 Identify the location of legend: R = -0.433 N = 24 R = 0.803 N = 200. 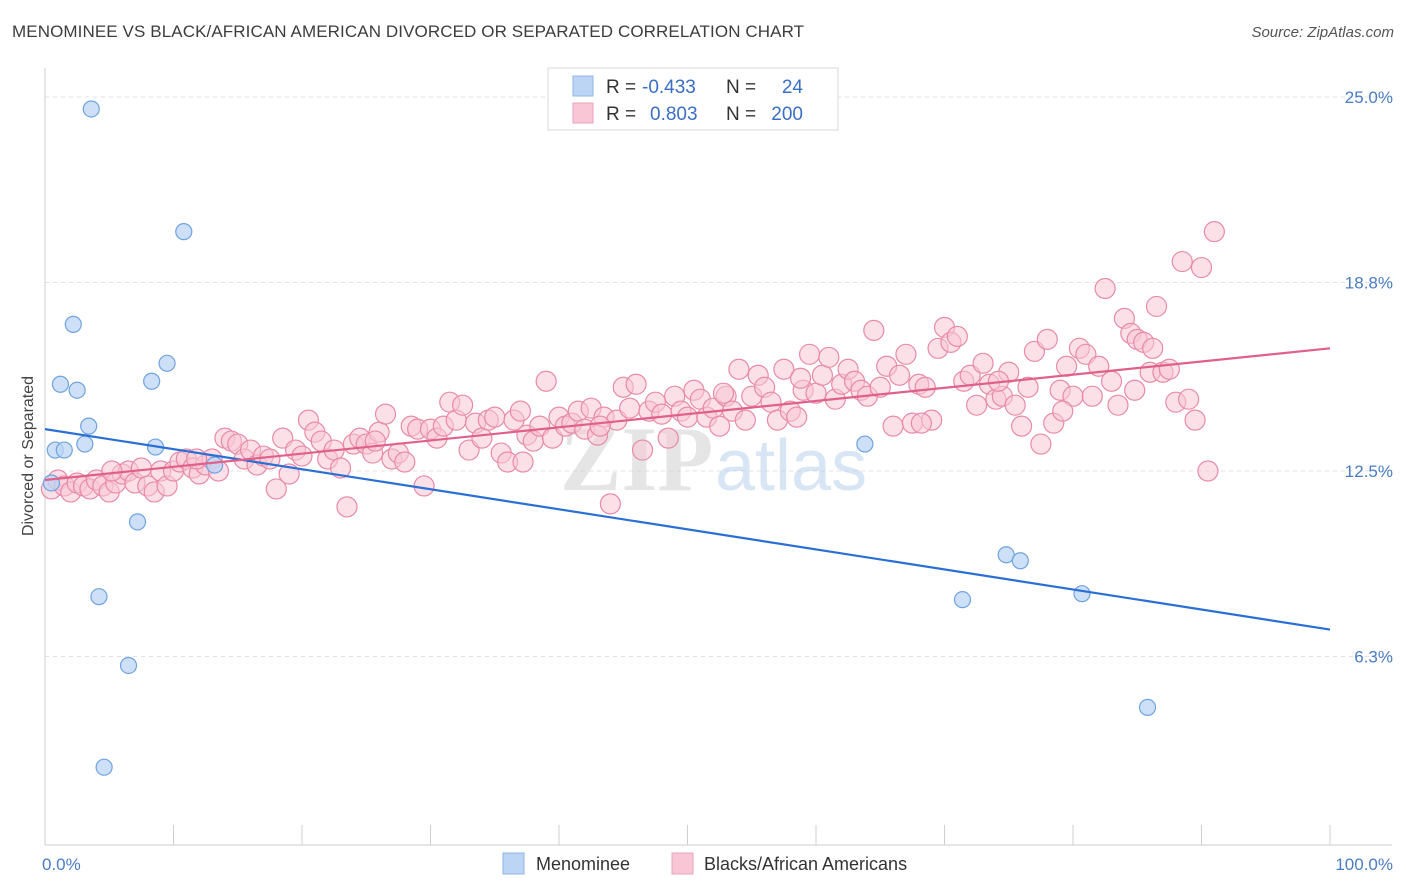
(693, 99).